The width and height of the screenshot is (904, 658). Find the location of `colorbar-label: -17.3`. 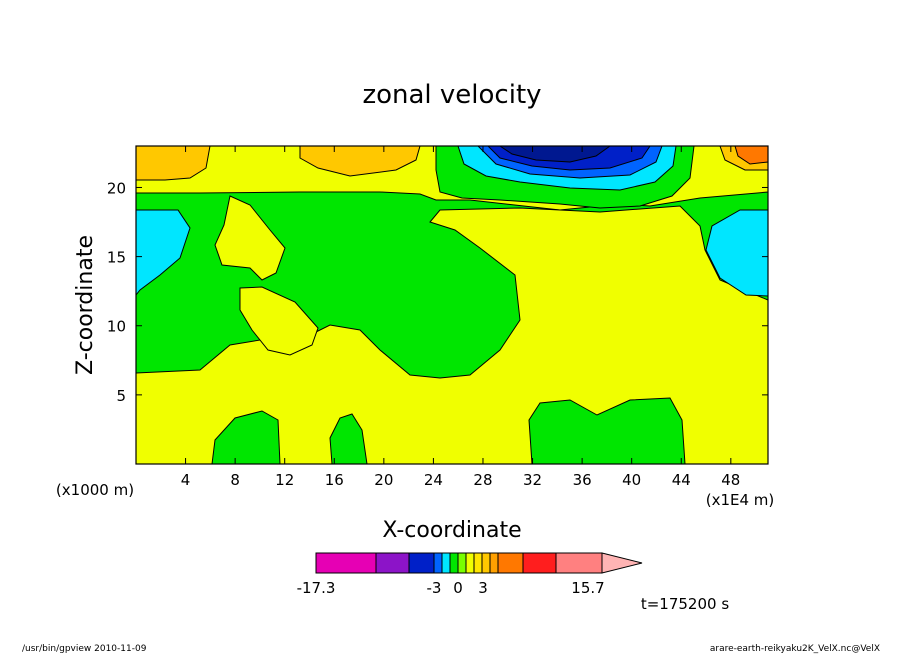

colorbar-label: -17.3 is located at coordinates (316, 588).